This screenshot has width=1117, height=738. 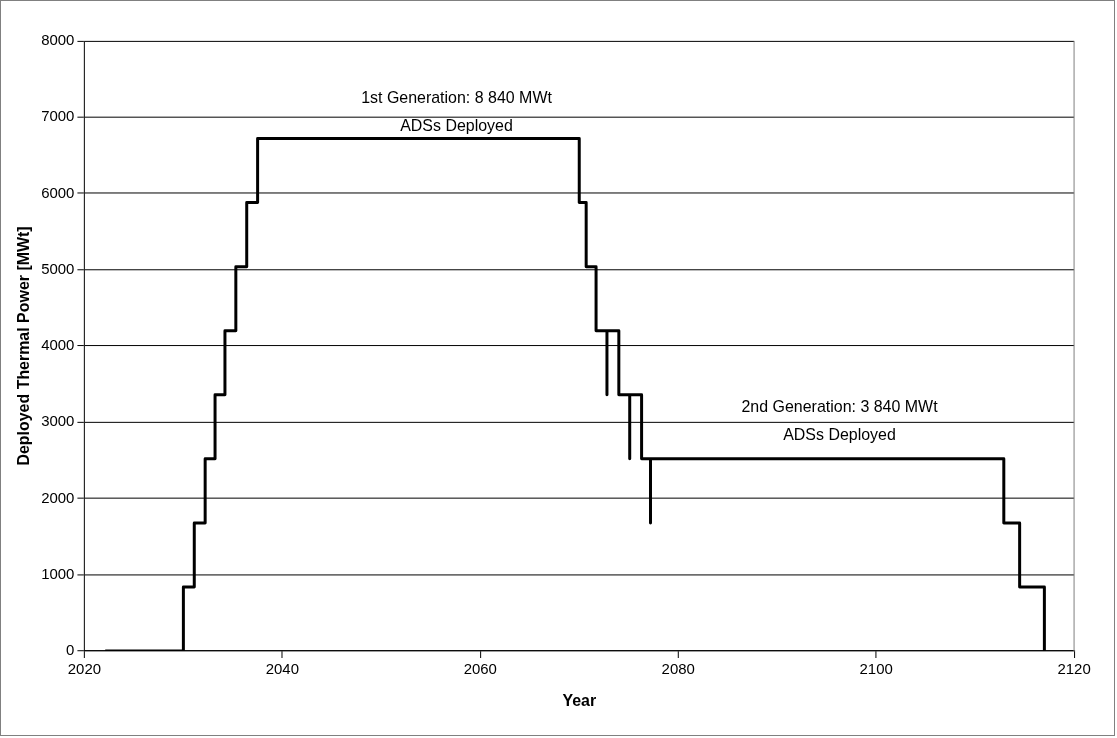 I want to click on annotation: 2nd Generation: 3 840 MWt ADSs Deployed, so click(x=840, y=420).